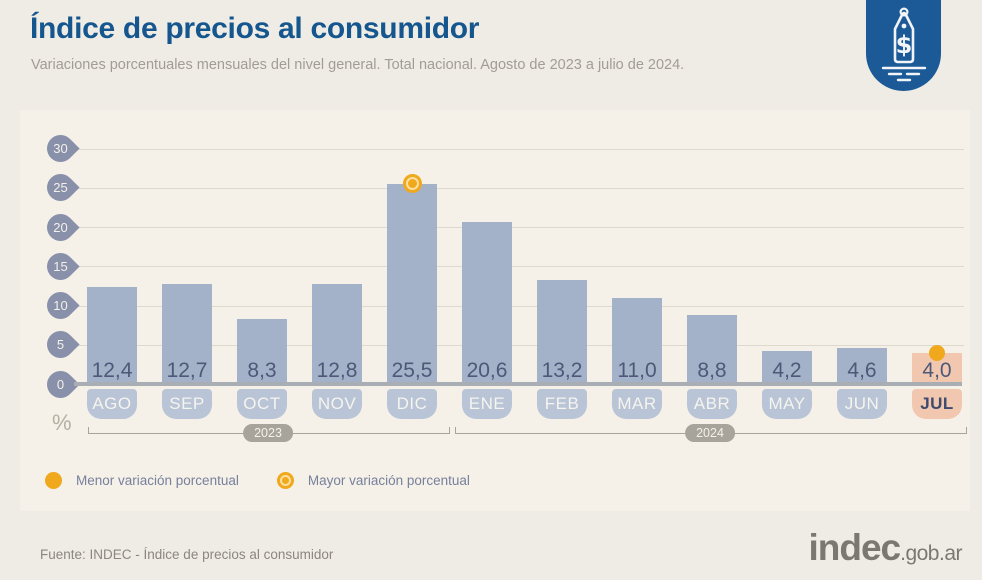  Describe the element at coordinates (937, 352) in the screenshot. I see `min-marker-solid-dot` at that location.